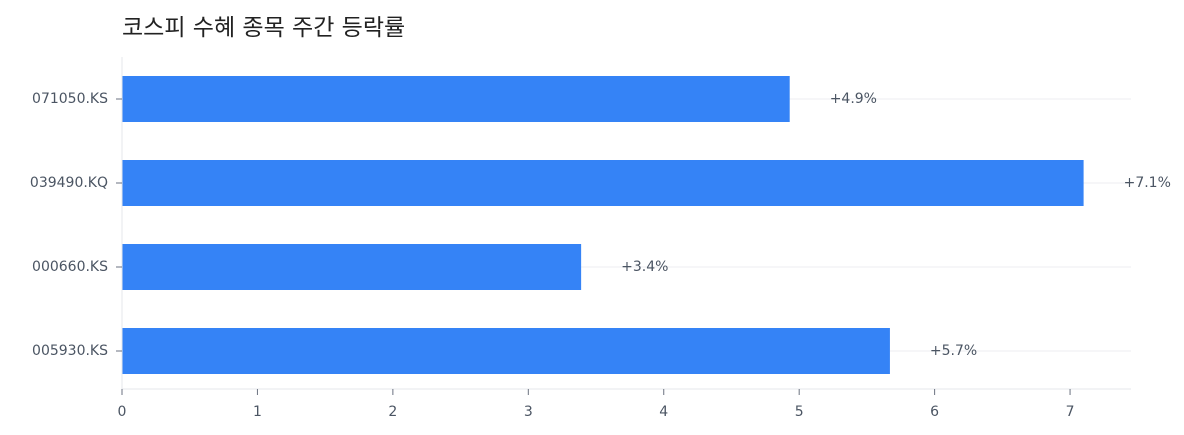  Describe the element at coordinates (528, 412) in the screenshot. I see `x-tick-label: 3` at that location.